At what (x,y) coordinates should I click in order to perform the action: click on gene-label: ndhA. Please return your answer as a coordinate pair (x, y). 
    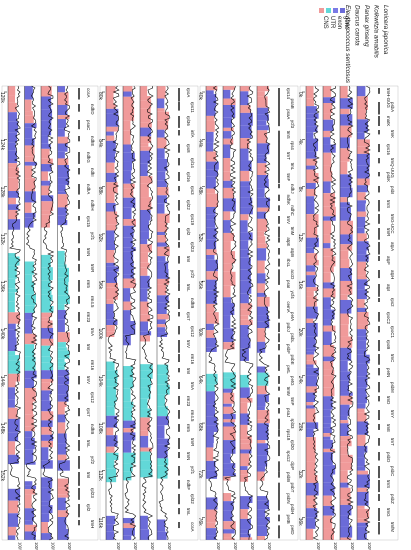
    Looking at the image, I should click on (88, 189).